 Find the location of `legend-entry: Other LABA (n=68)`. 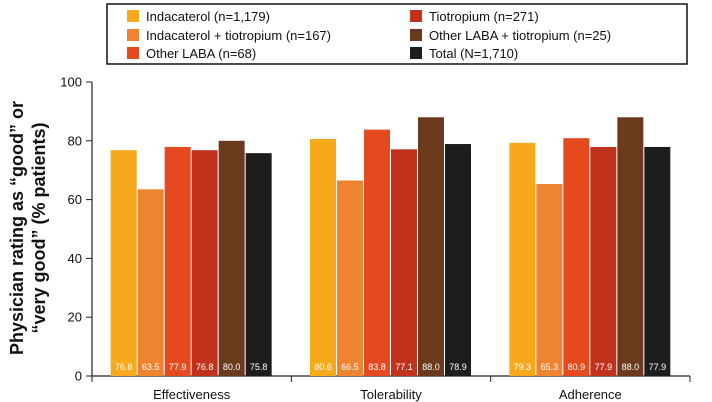

legend-entry: Other LABA (n=68) is located at coordinates (201, 53).